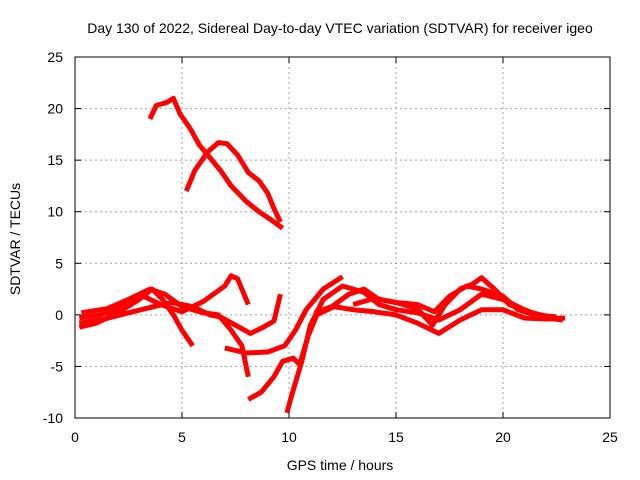 The height and width of the screenshot is (480, 640). What do you see at coordinates (59, 315) in the screenshot?
I see `y-tick-label: 0` at bounding box center [59, 315].